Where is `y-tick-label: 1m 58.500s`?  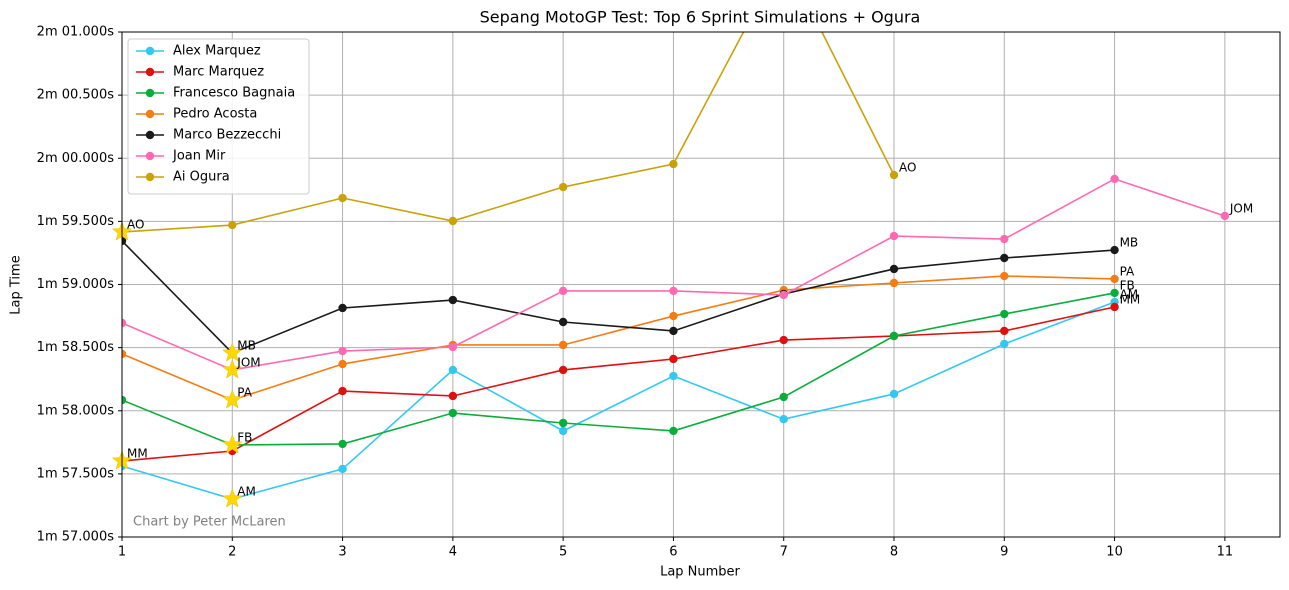 y-tick-label: 1m 58.500s is located at coordinates (76, 347).